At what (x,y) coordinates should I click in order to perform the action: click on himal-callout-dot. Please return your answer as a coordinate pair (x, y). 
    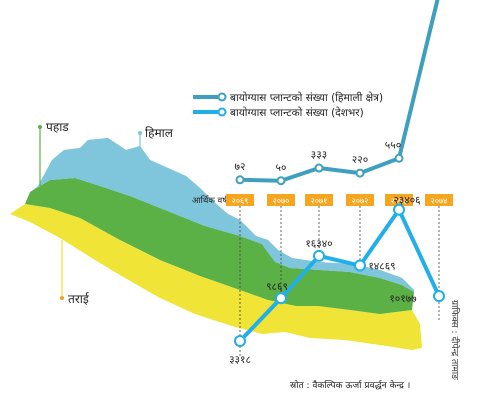
    Looking at the image, I should click on (140, 133).